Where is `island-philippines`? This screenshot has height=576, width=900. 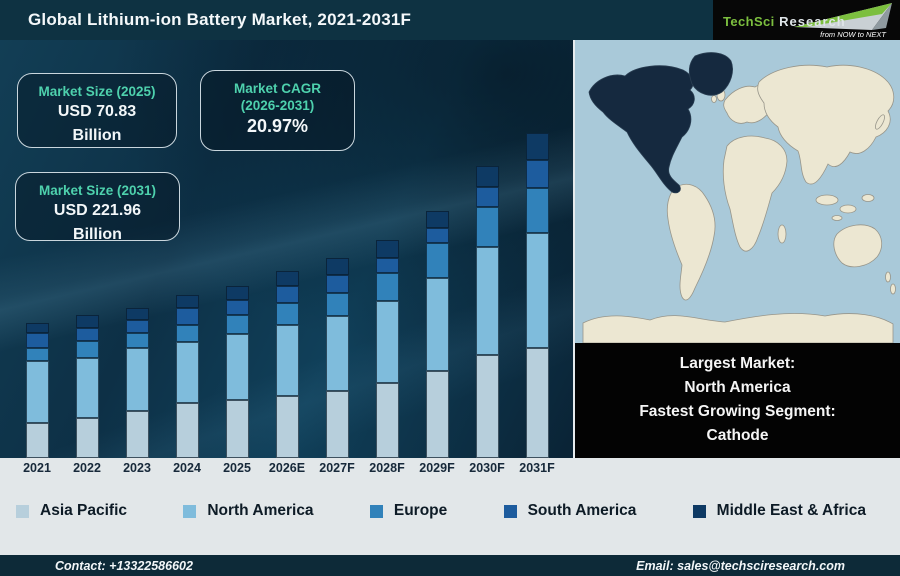 island-philippines is located at coordinates (868, 198).